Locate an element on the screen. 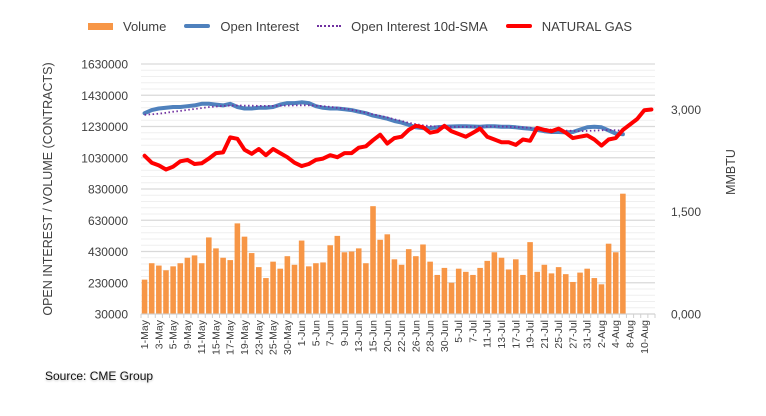 Image resolution: width=766 pixels, height=416 pixels. x-tick-label: 3-May is located at coordinates (159, 334).